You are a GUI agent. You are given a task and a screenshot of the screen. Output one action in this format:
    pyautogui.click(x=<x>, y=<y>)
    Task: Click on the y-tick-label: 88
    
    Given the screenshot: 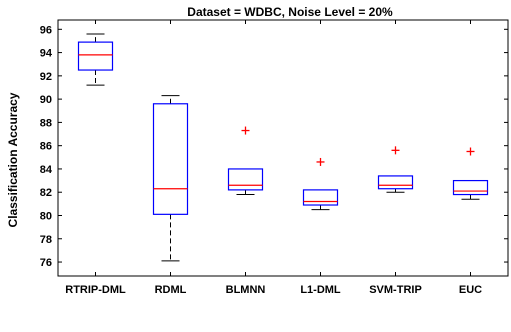 What is the action you would take?
    pyautogui.click(x=46, y=123)
    